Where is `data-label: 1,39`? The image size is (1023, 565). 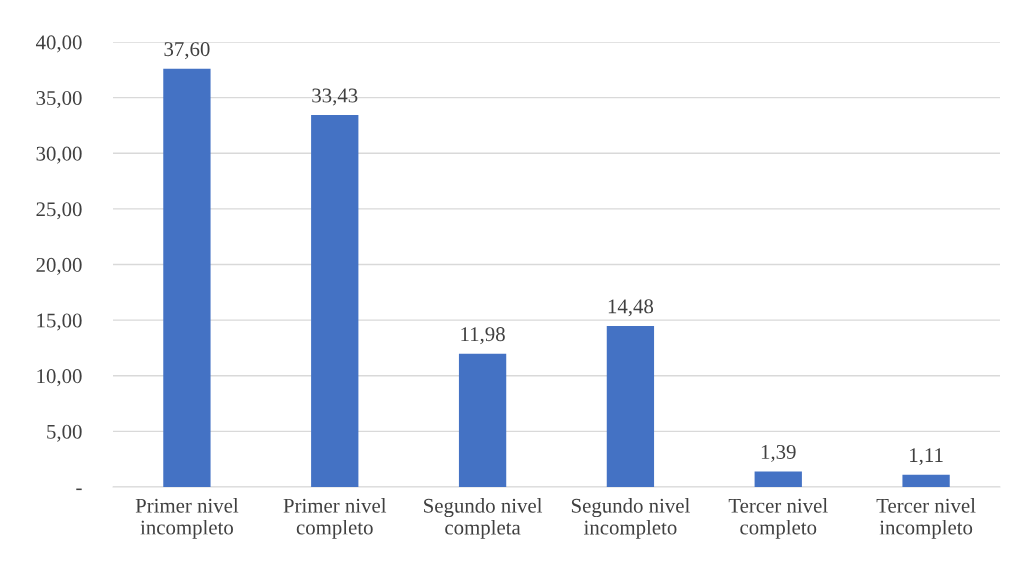
data-label: 1,39 is located at coordinates (778, 453).